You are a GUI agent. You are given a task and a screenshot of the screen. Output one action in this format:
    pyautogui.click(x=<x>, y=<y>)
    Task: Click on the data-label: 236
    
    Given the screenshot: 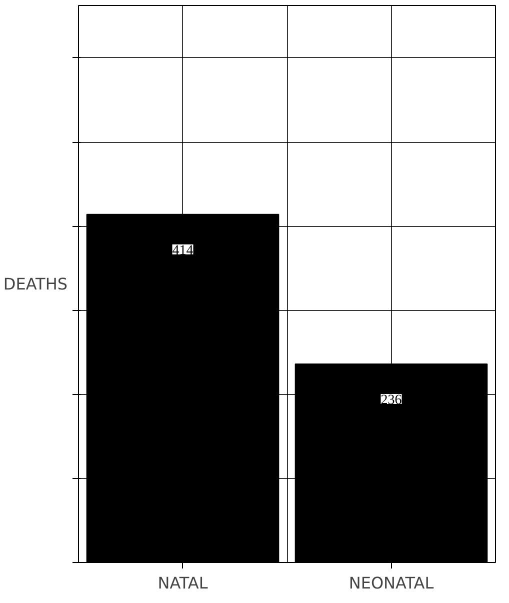 What is the action you would take?
    pyautogui.click(x=391, y=400)
    